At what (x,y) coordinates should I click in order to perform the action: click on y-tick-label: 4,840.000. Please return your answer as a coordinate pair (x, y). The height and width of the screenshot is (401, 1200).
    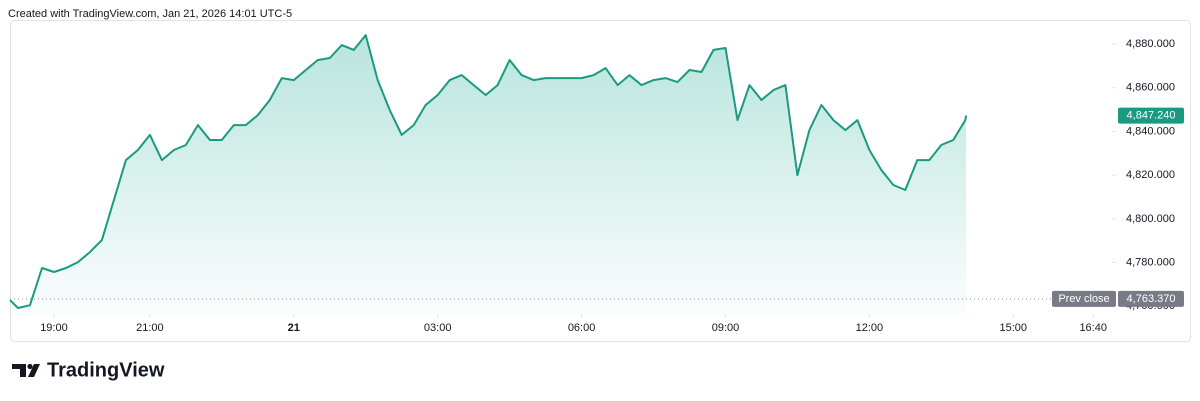
    Looking at the image, I should click on (1150, 131).